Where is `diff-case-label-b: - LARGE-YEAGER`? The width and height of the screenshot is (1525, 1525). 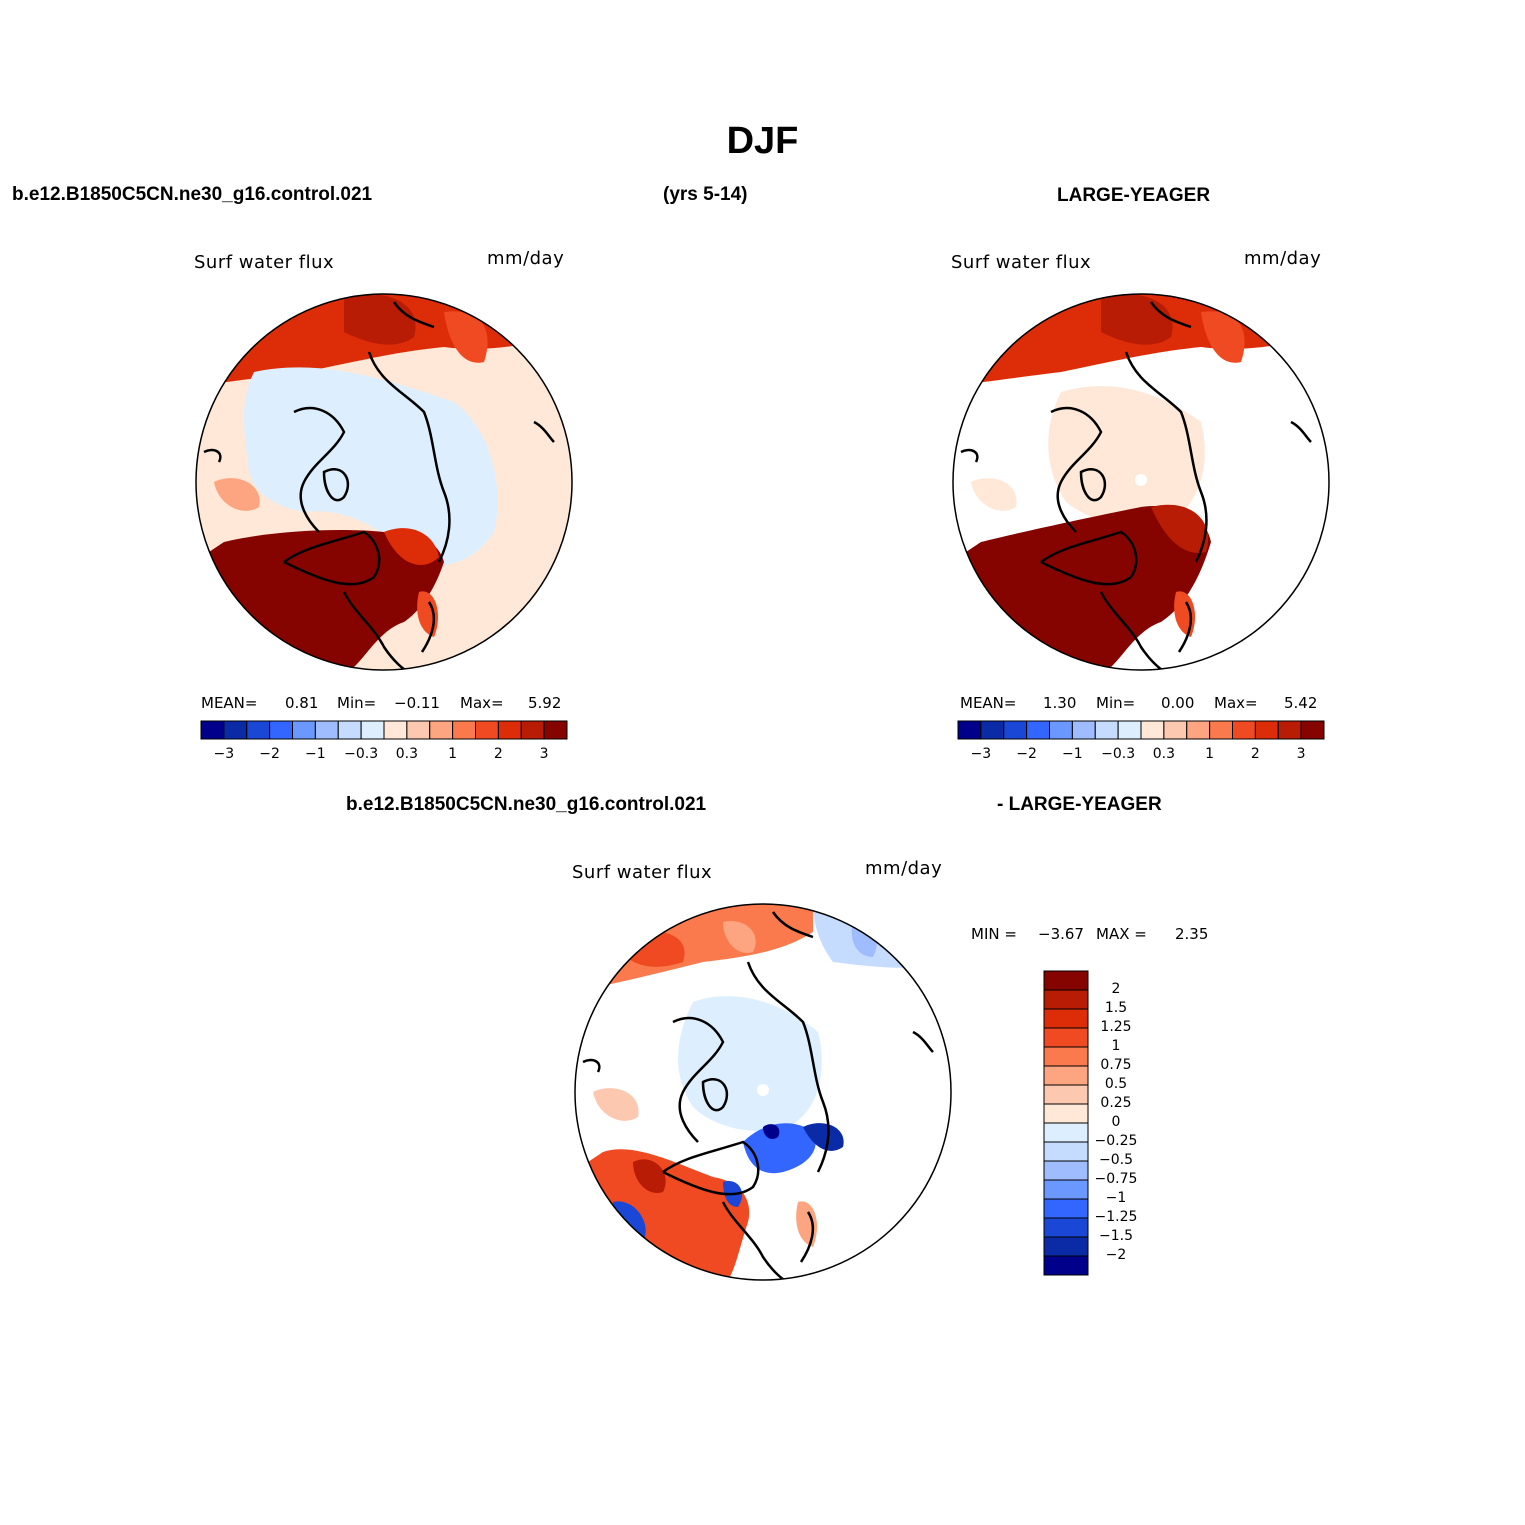
diff-case-label-b: - LARGE-YEAGER is located at coordinates (1079, 804).